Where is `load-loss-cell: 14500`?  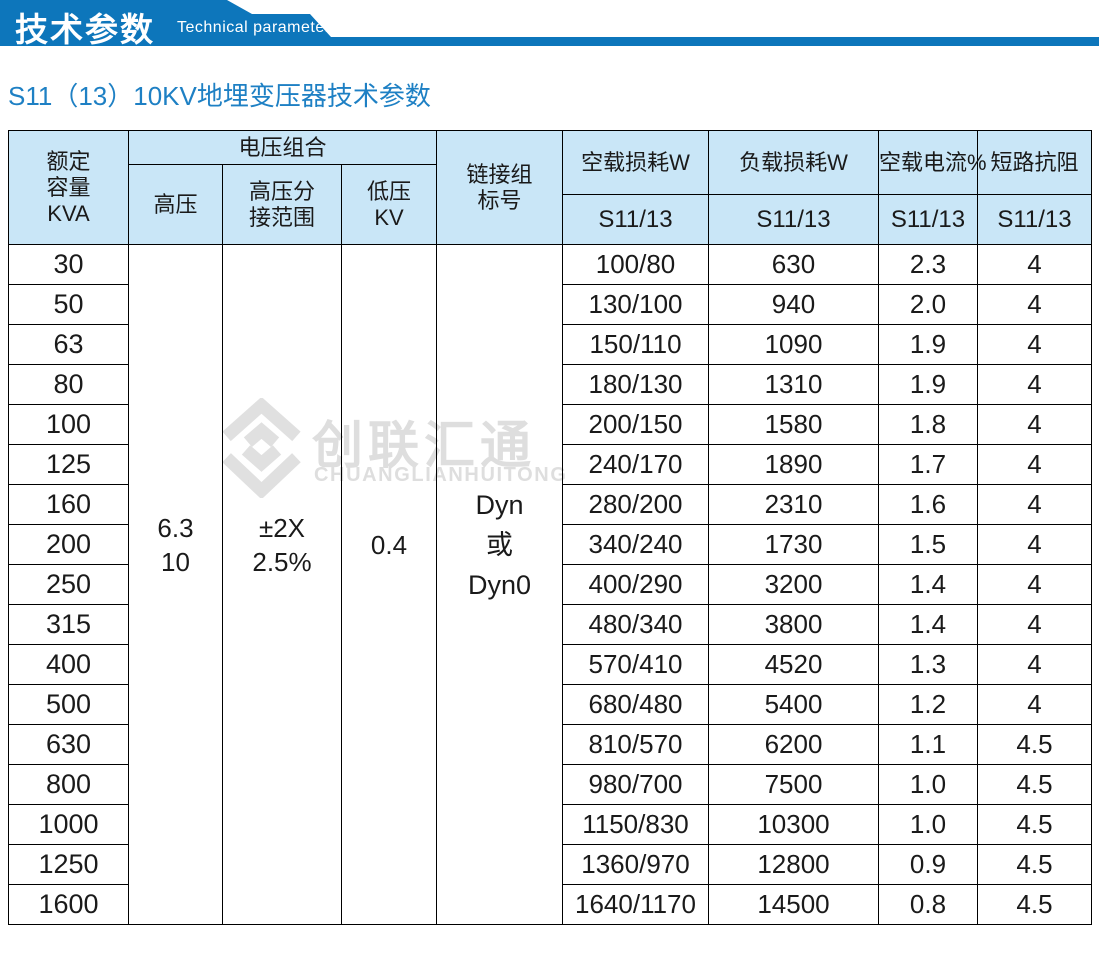
load-loss-cell: 14500 is located at coordinates (793, 904).